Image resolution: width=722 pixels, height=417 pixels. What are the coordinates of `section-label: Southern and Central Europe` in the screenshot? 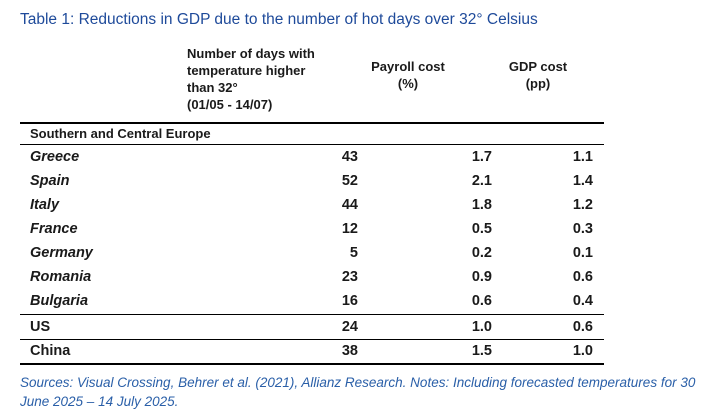 It's located at (120, 133).